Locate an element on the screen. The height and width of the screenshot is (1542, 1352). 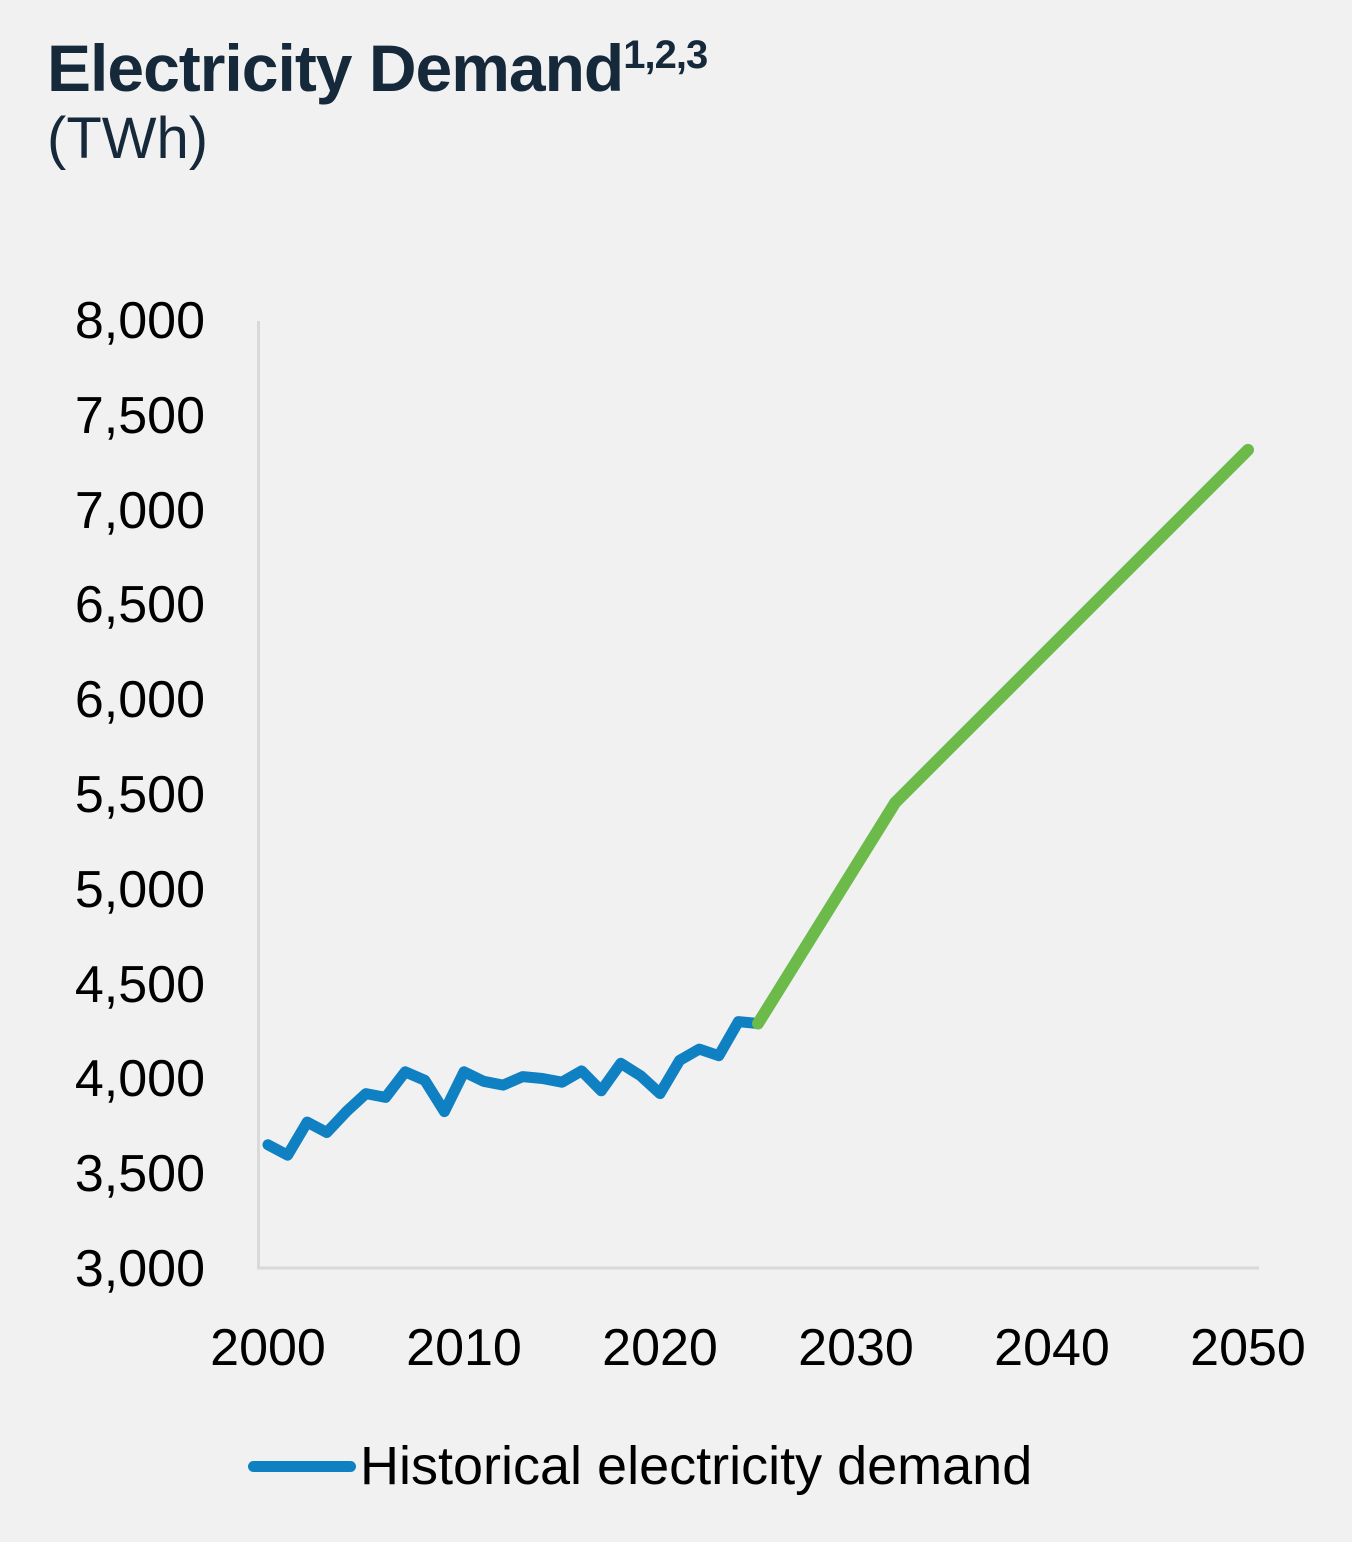
page-title-footnote-markers: 1,2,3 is located at coordinates (665, 55).